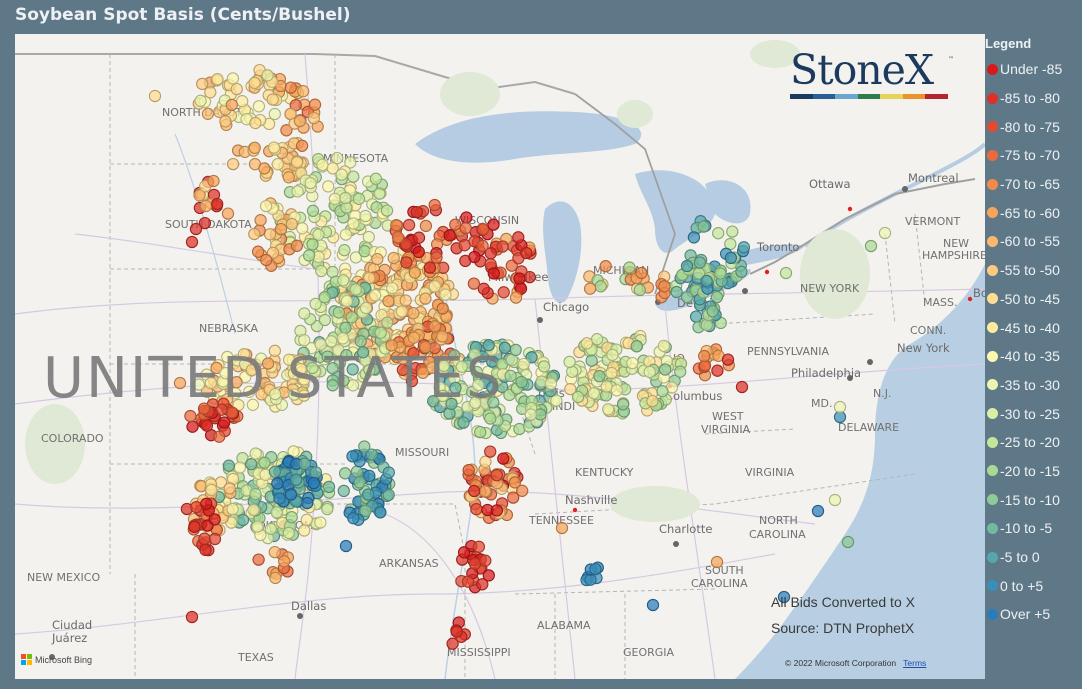 This screenshot has height=689, width=1082. I want to click on legend-item: Over +5, so click(1033, 614).